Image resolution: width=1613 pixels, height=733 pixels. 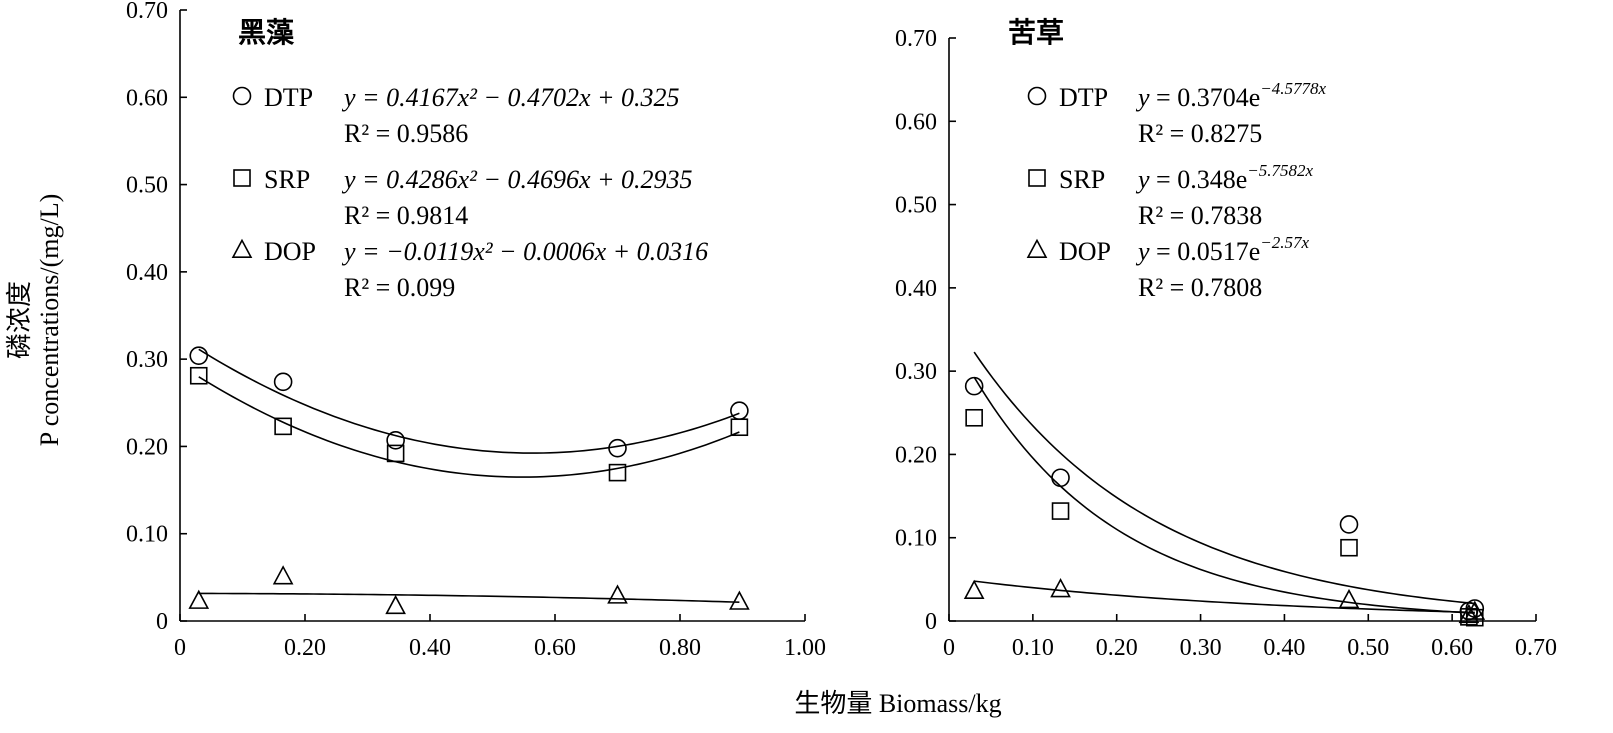 I want to click on legend-r2-dtp: R² = 0.9586, so click(x=406, y=133).